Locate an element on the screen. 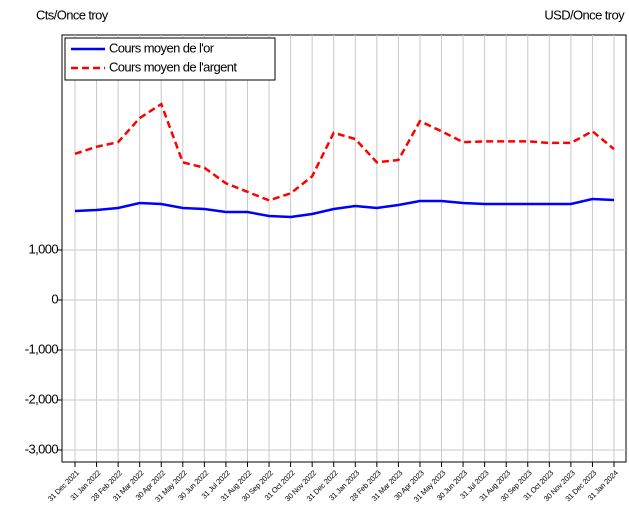 The image size is (629, 517). series-line is located at coordinates (344, 208).